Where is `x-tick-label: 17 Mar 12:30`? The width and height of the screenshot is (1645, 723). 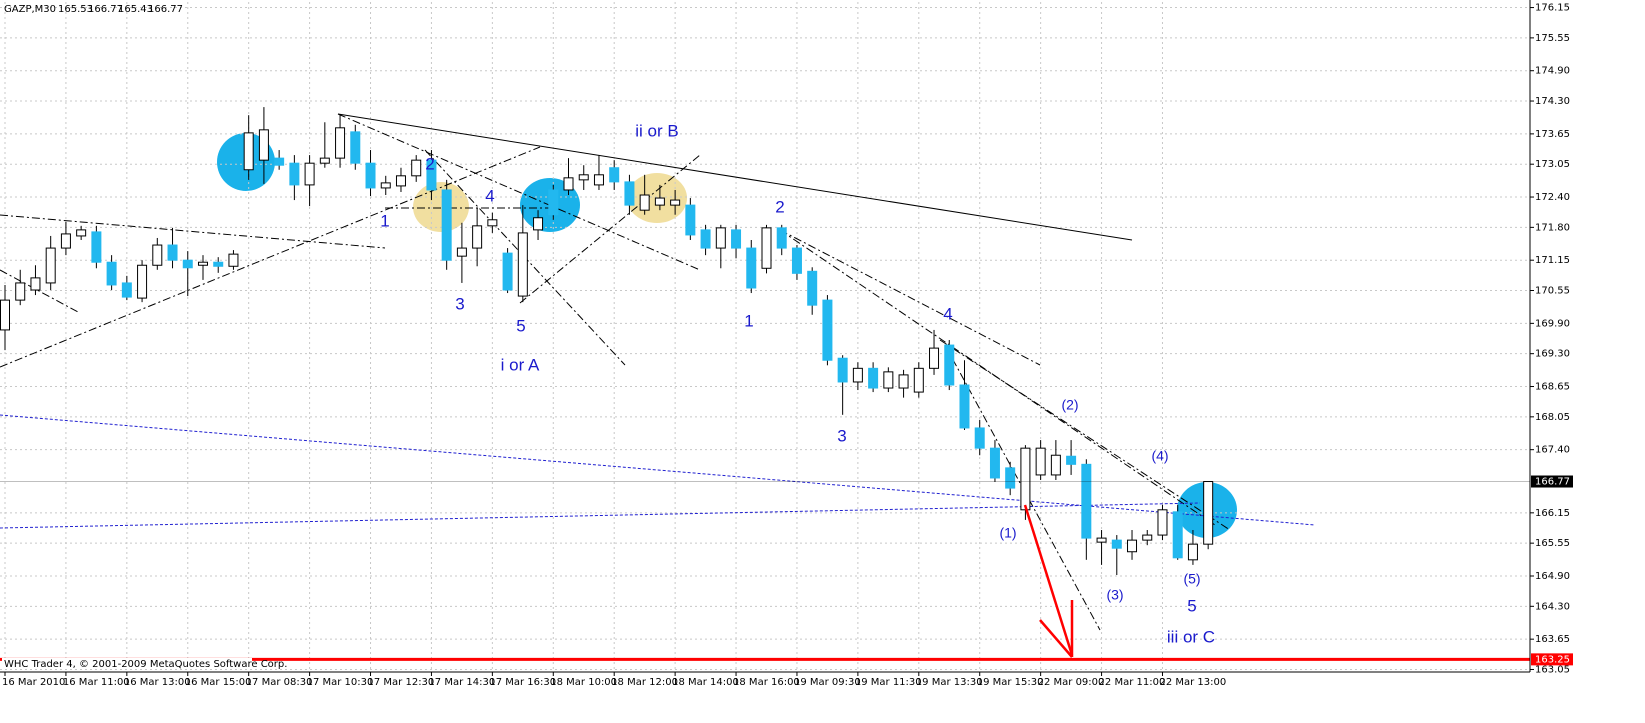
x-tick-label: 17 Mar 12:30 is located at coordinates (401, 682).